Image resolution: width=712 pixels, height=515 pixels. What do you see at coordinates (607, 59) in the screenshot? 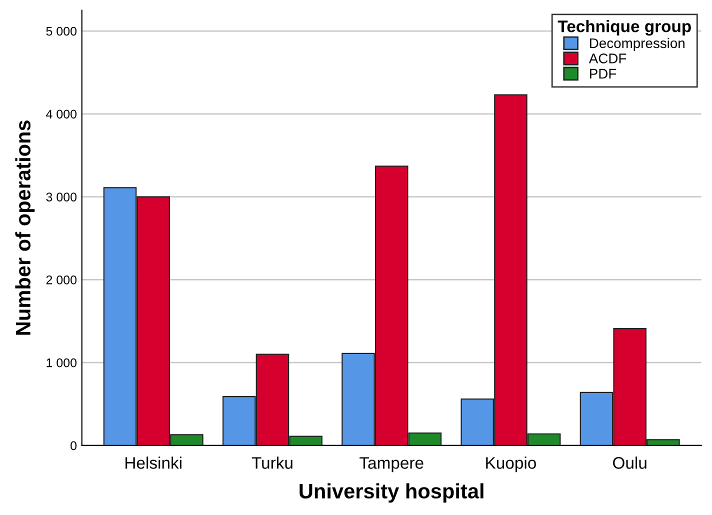
I see `legend-label: ACDF` at bounding box center [607, 59].